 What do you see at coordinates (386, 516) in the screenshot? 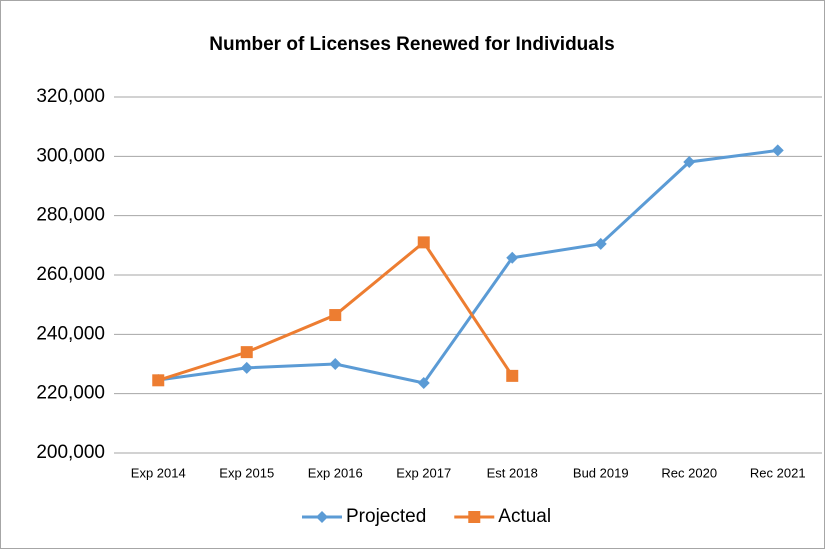
I see `legend-label: Projected` at bounding box center [386, 516].